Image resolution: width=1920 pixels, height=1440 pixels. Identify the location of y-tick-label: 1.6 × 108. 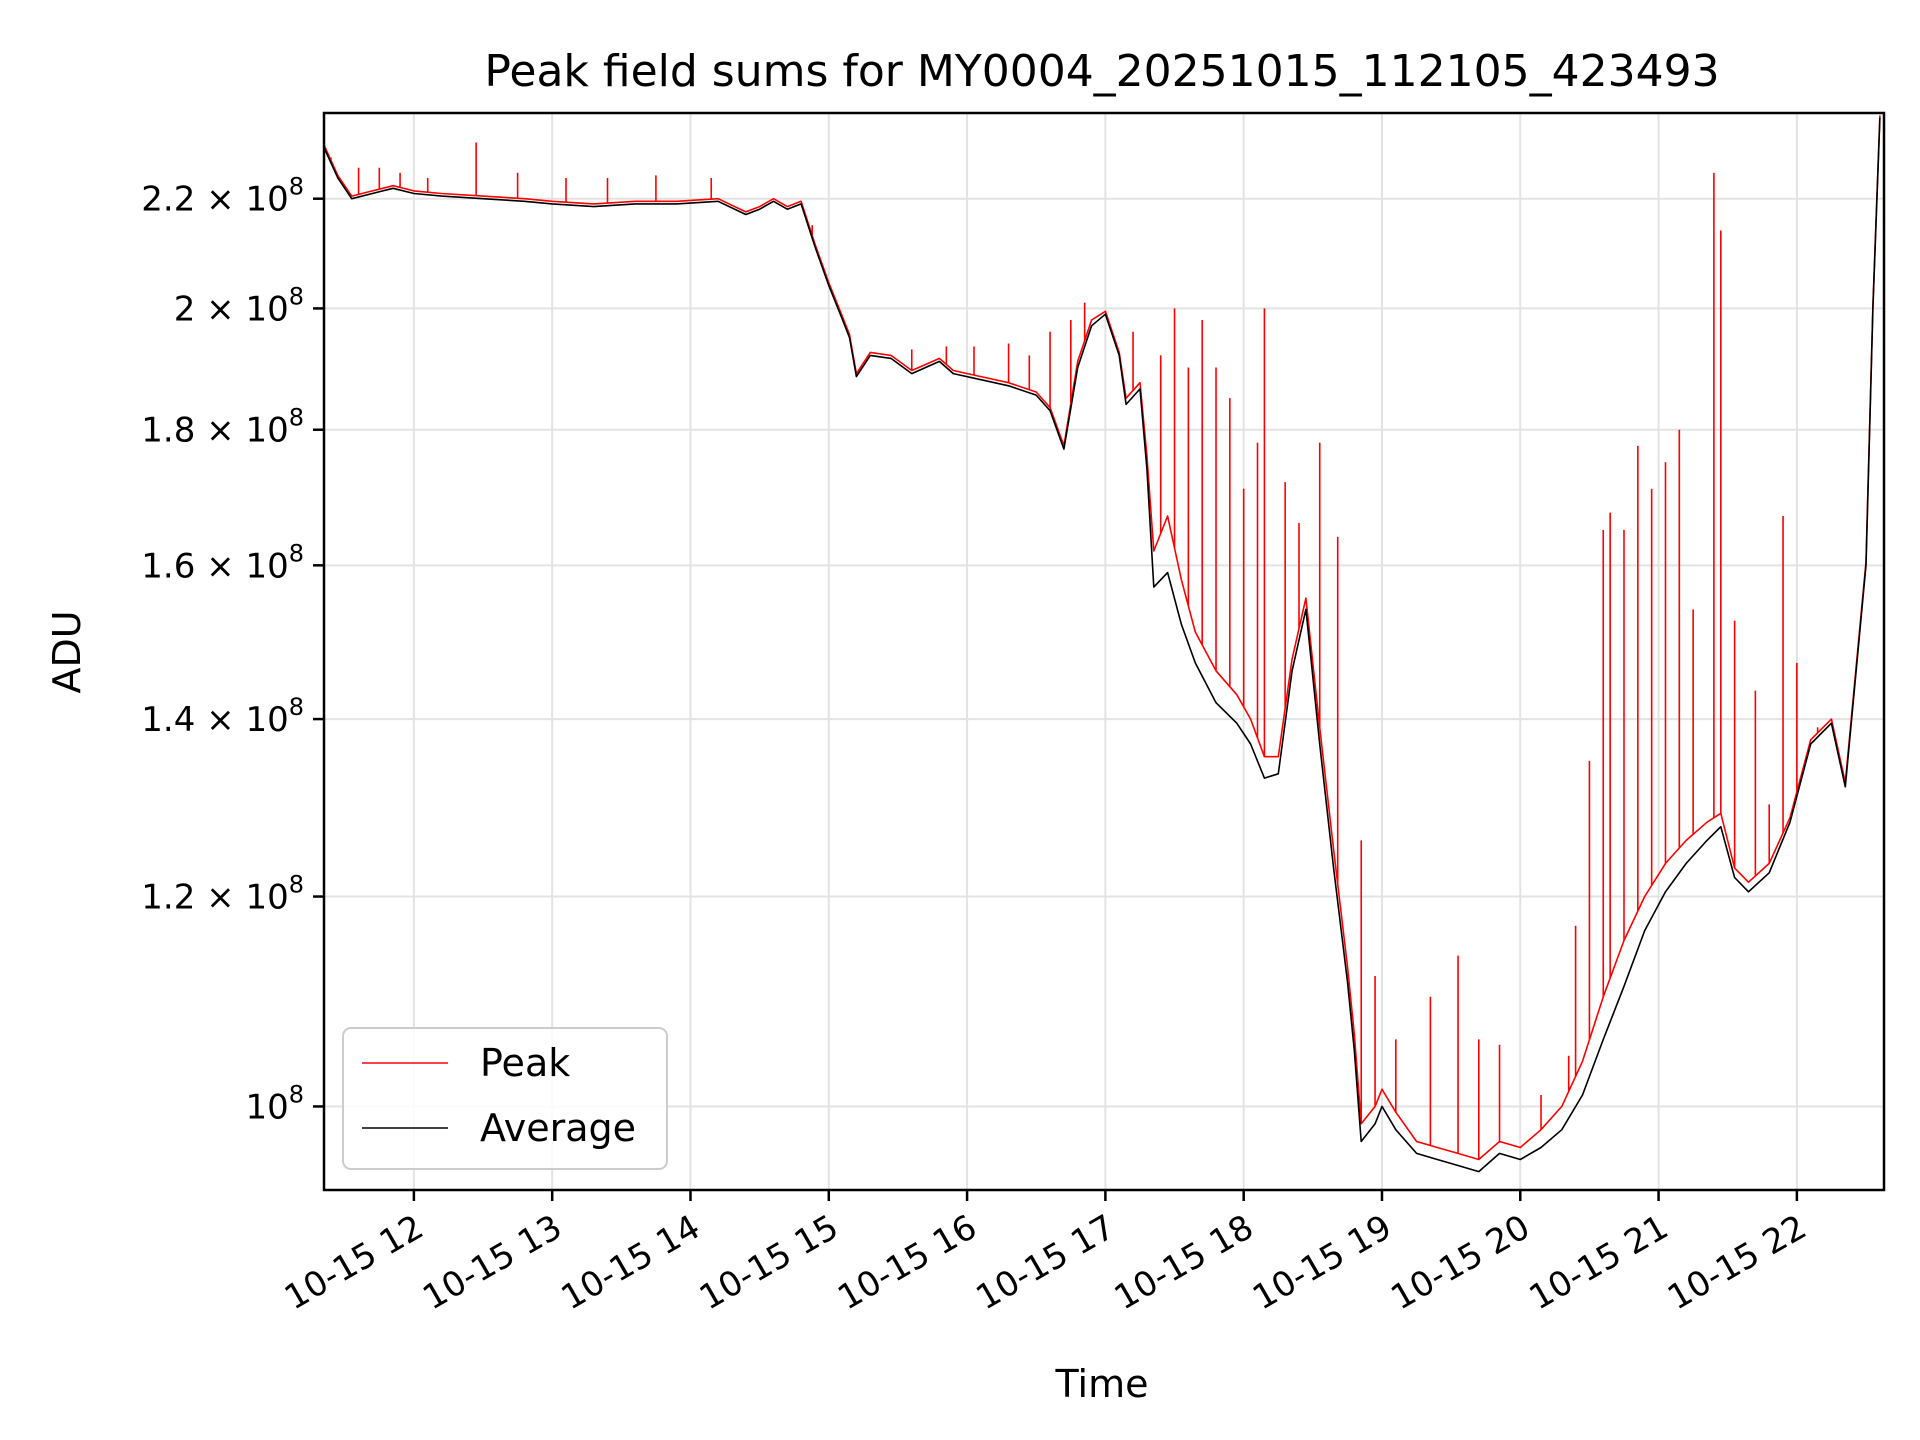
(222, 562).